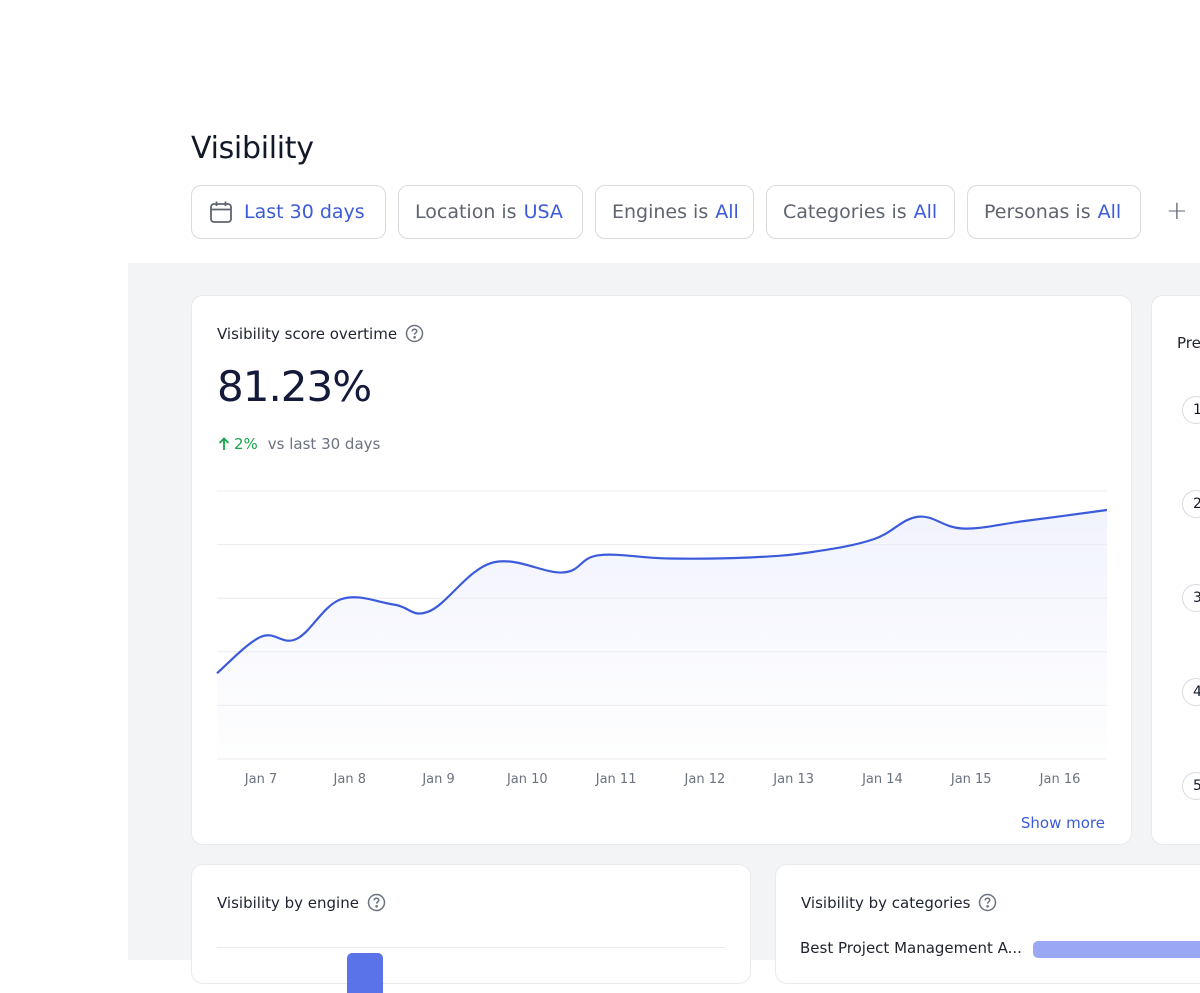 This screenshot has width=1200, height=993. What do you see at coordinates (1175, 570) in the screenshot?
I see `side-ranking-card: Pre 1 2 3 4 5` at bounding box center [1175, 570].